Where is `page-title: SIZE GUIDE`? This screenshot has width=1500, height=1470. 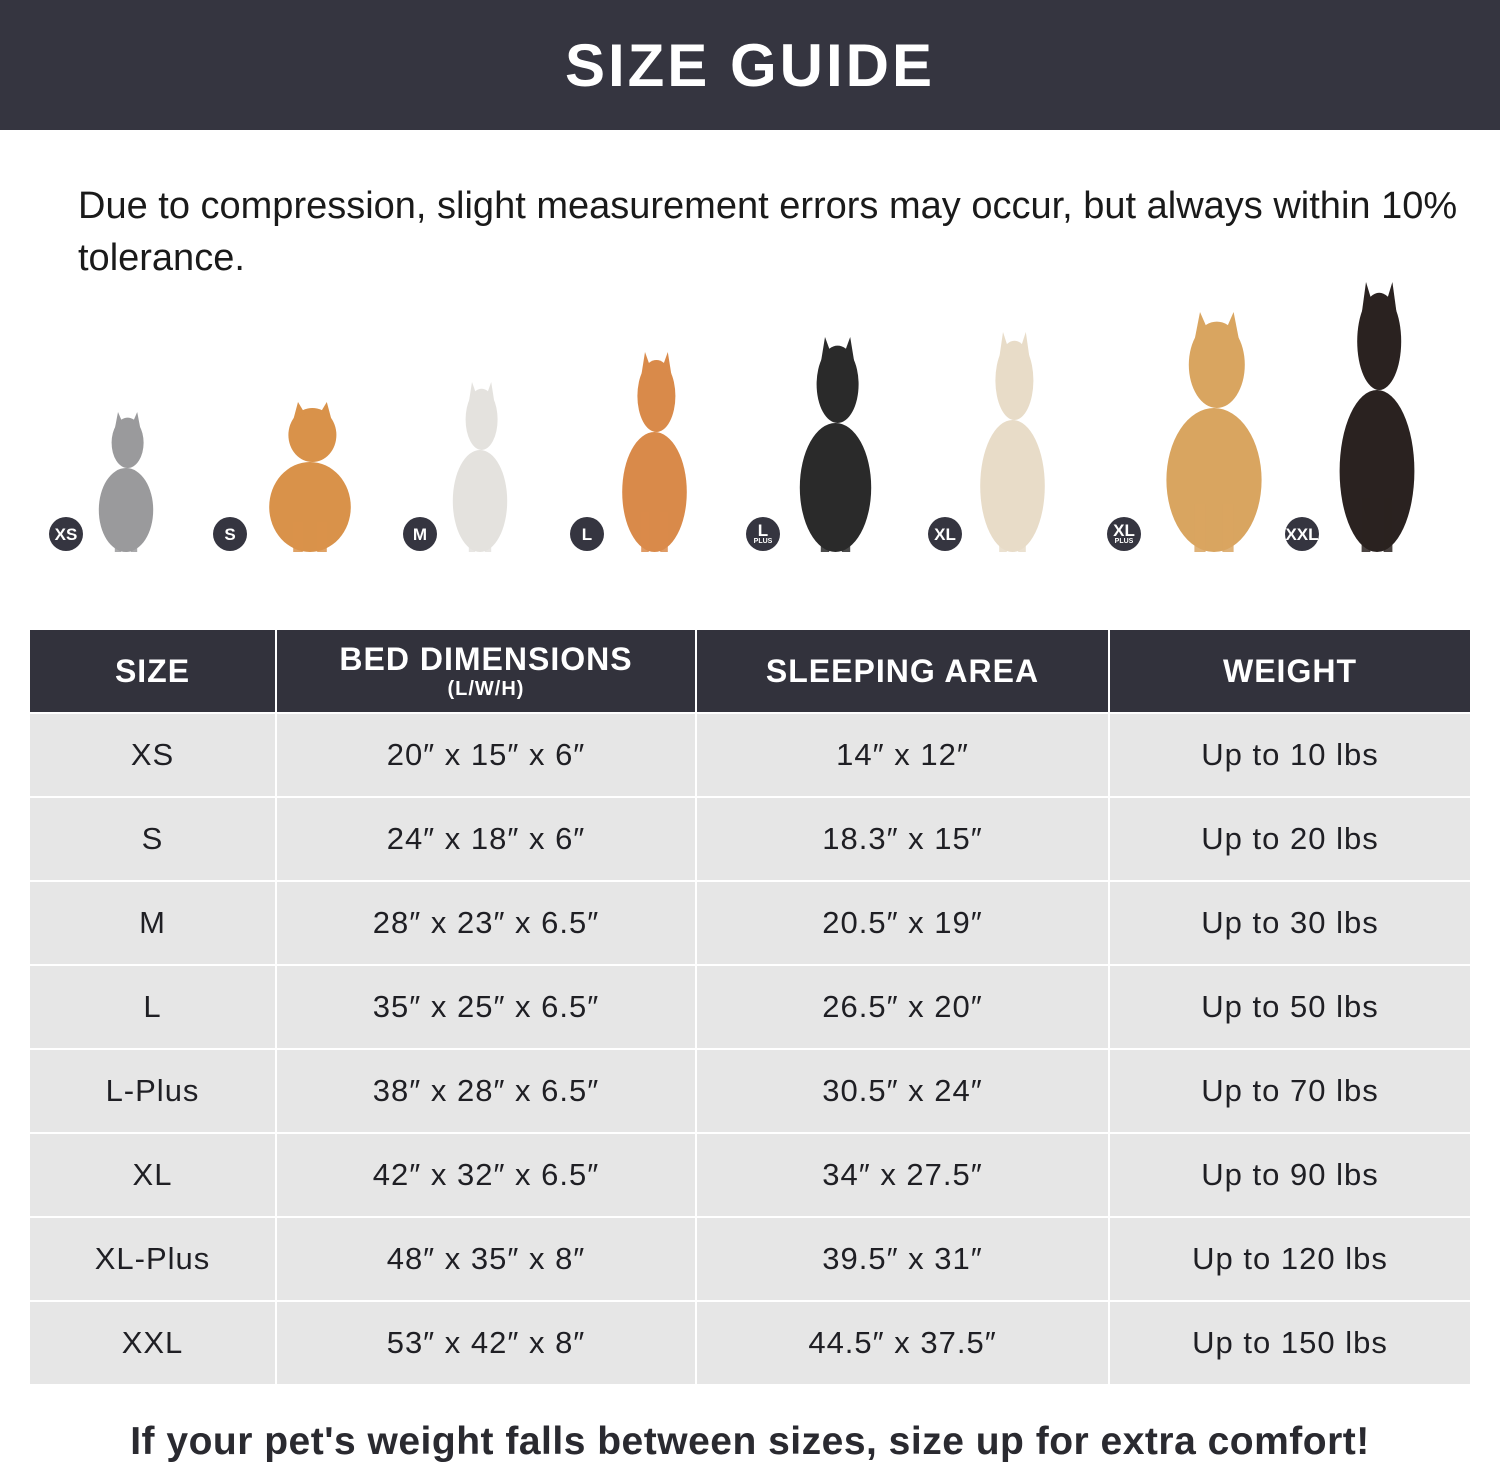 page-title: SIZE GUIDE is located at coordinates (750, 65).